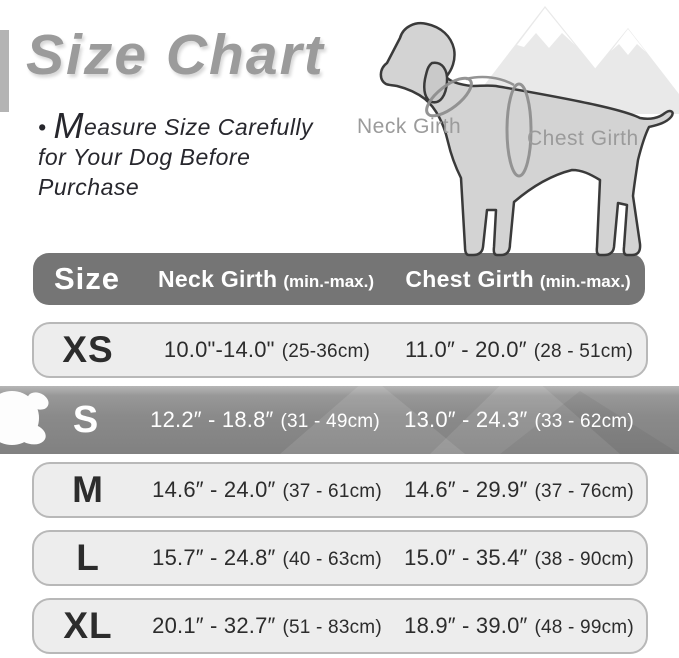 This screenshot has height=658, width=679. I want to click on neck-girth-cm: (37 - 61cm), so click(332, 491).